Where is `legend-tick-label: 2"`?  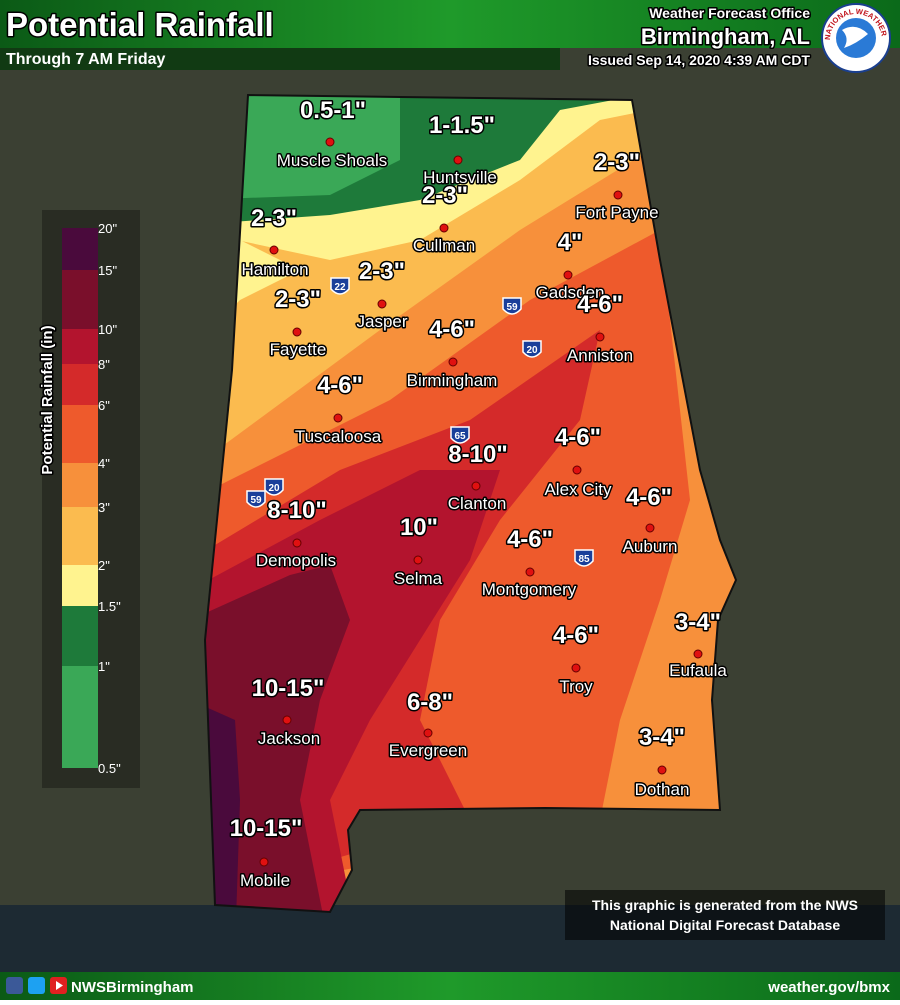 legend-tick-label: 2" is located at coordinates (104, 565).